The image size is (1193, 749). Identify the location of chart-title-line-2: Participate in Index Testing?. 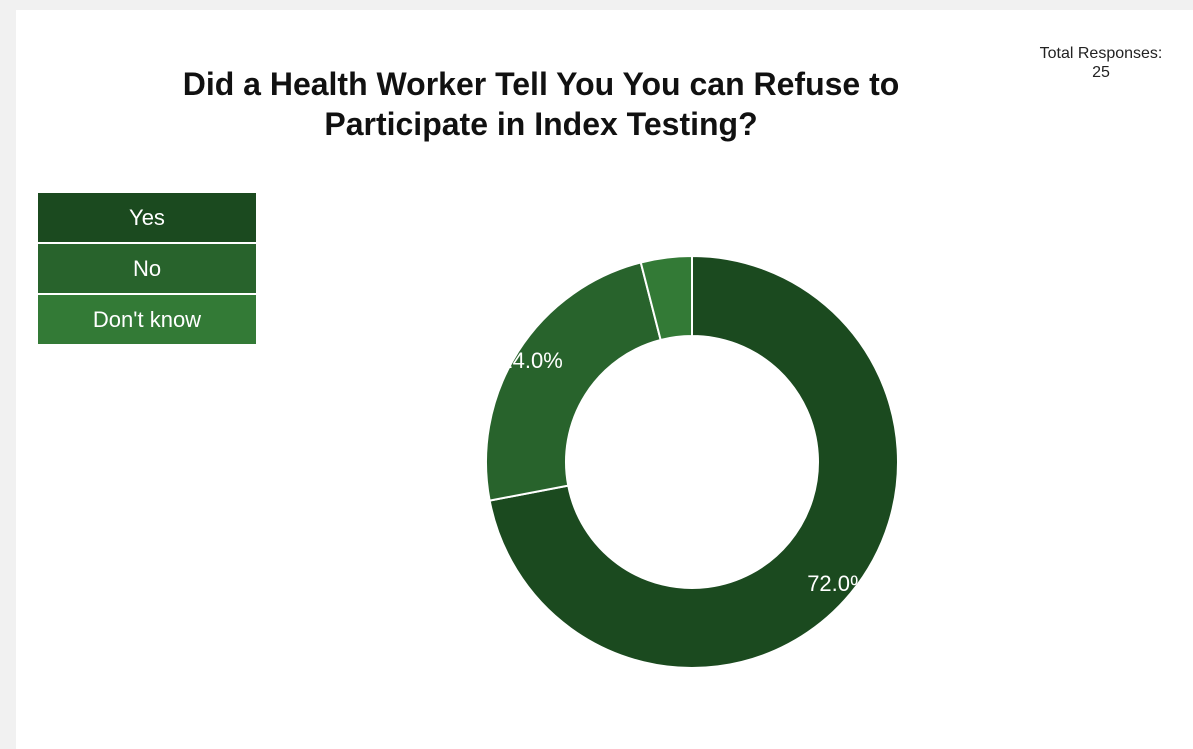
(541, 124).